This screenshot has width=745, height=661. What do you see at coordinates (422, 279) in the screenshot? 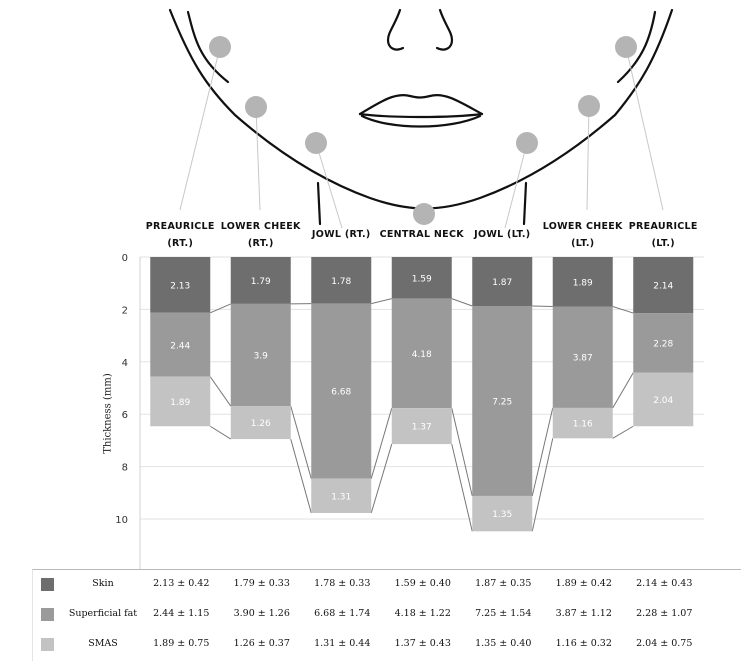
I see `bar-value-label: 1.59` at bounding box center [422, 279].